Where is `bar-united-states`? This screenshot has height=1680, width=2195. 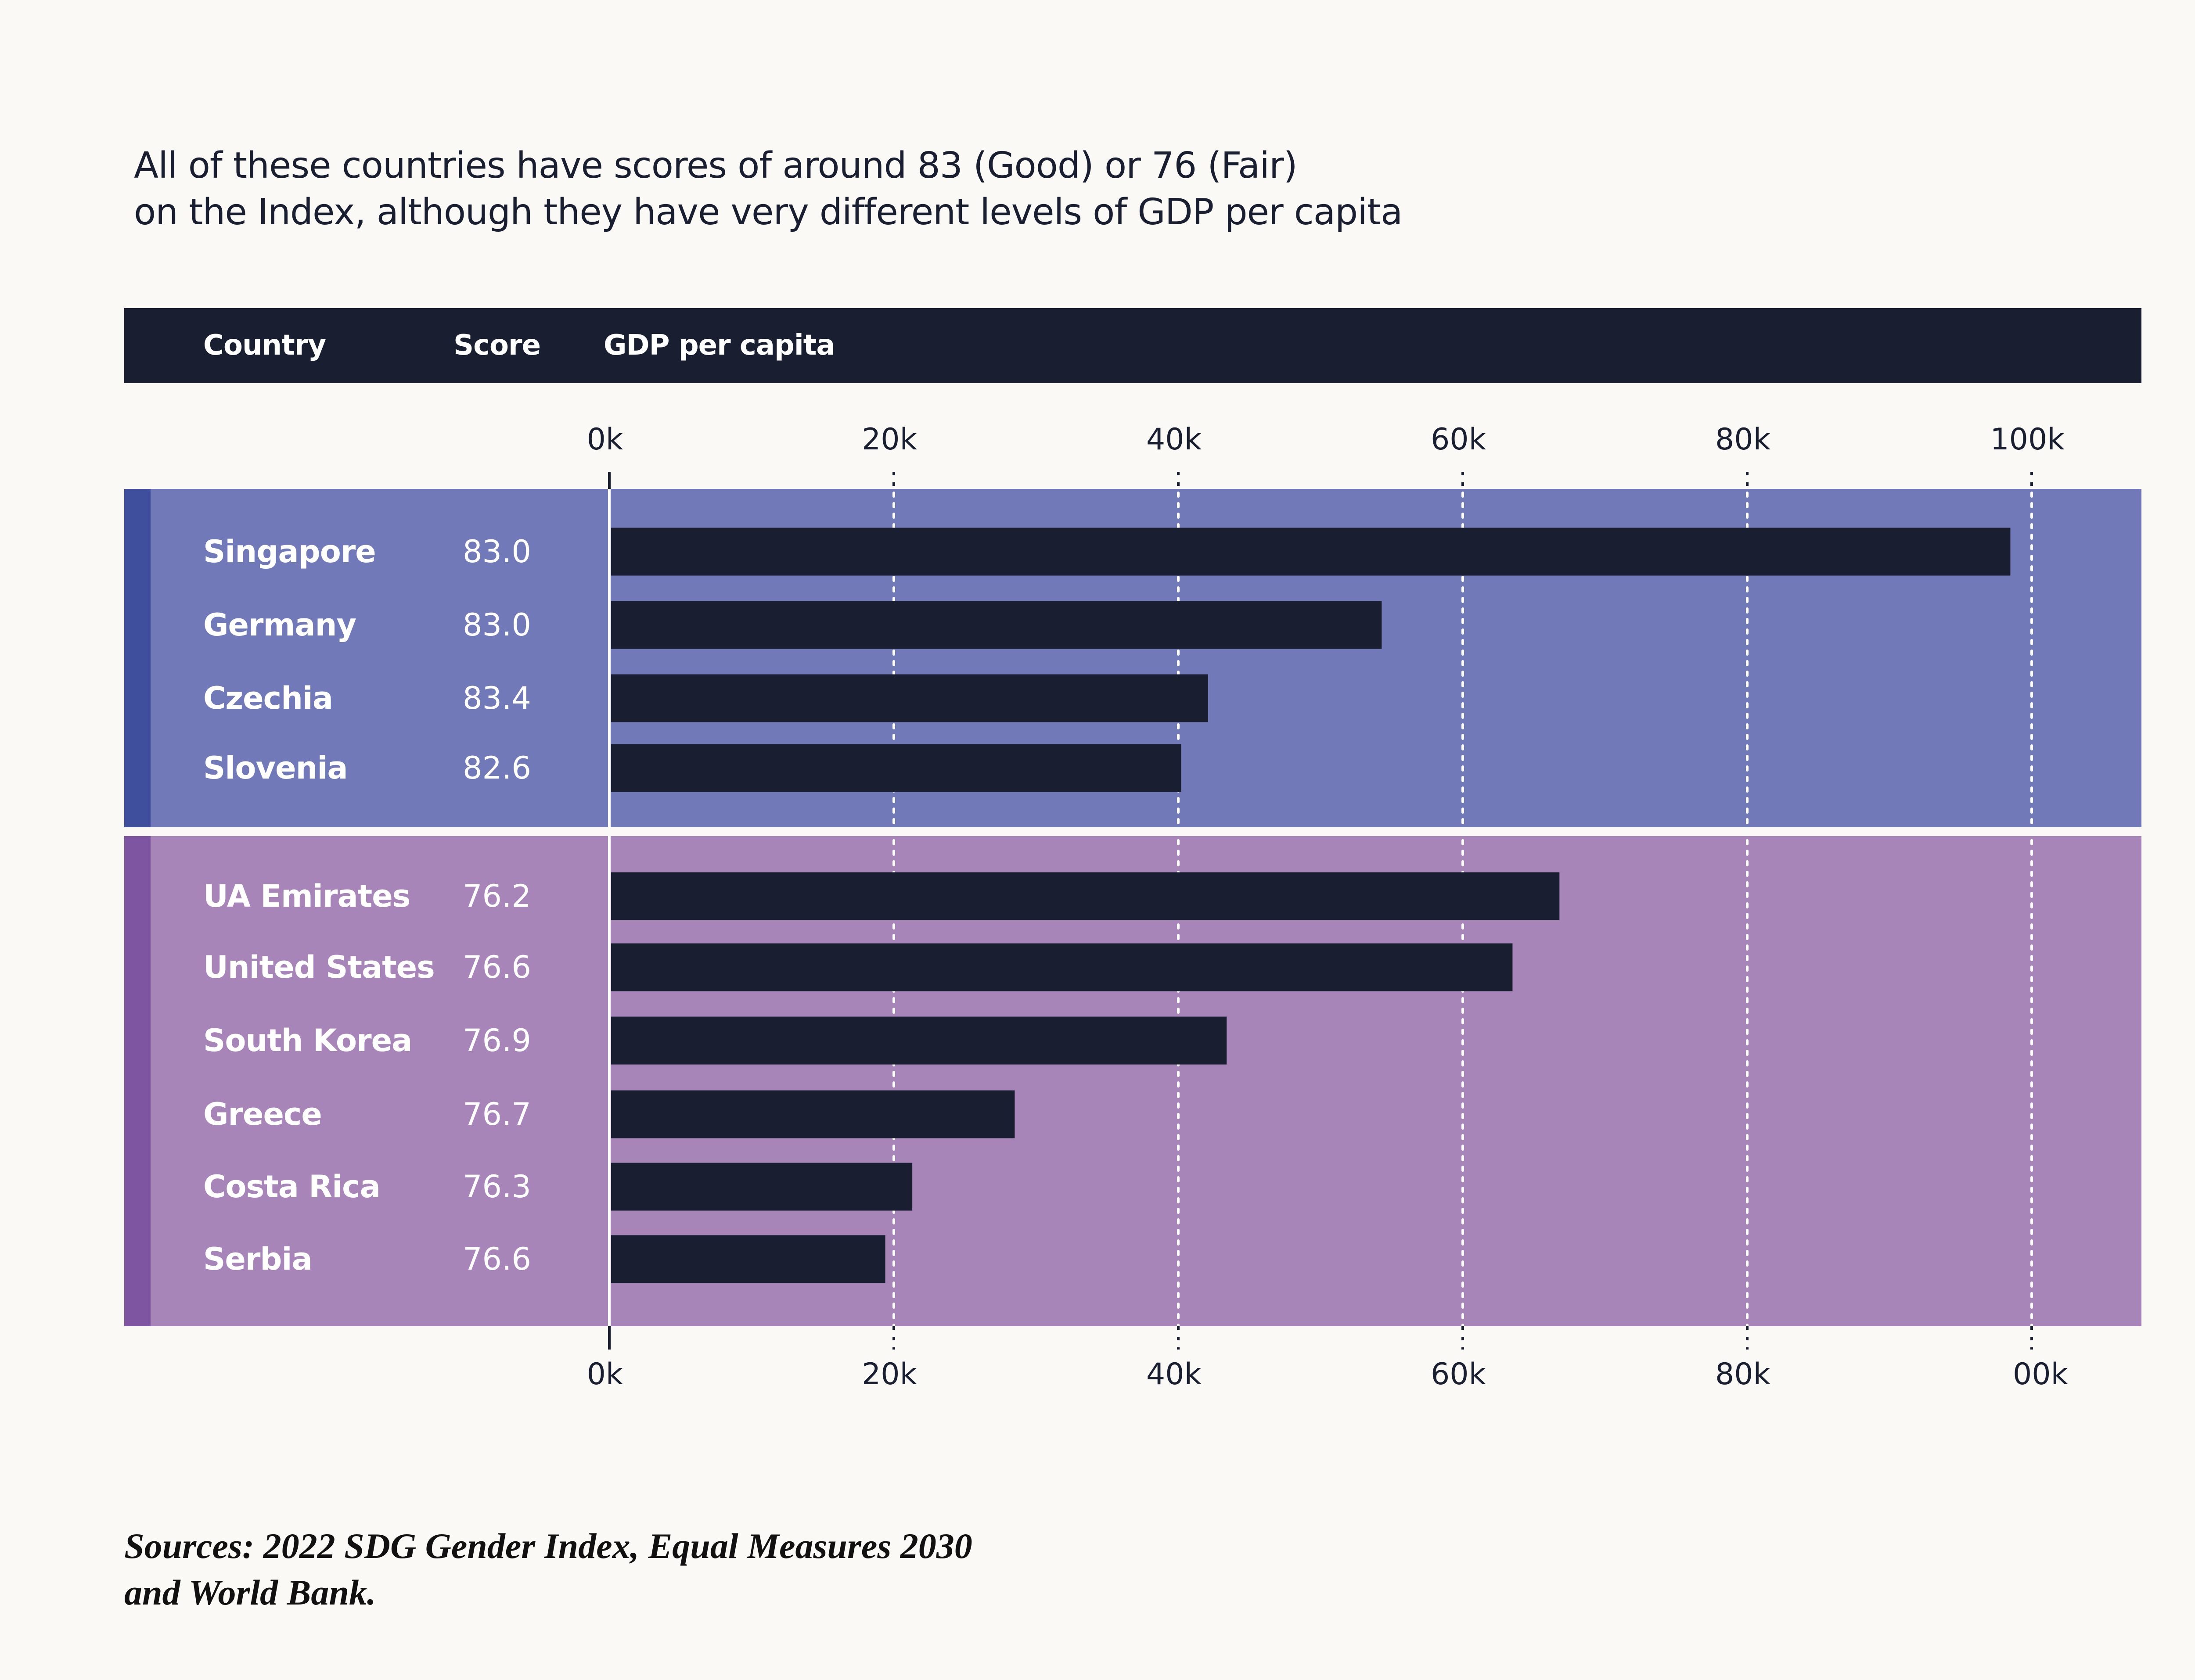
bar-united-states is located at coordinates (1062, 967).